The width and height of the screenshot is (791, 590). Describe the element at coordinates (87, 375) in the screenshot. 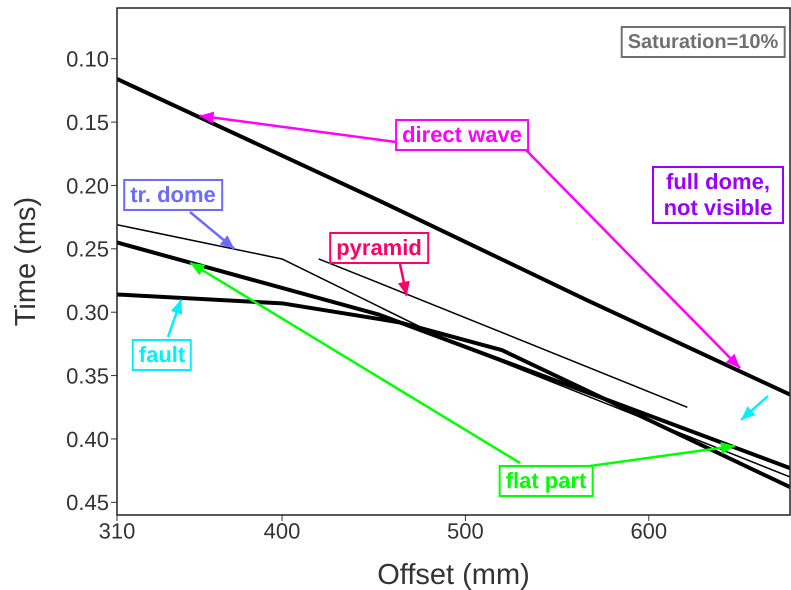

I see `y-tick-label: 0.35` at that location.